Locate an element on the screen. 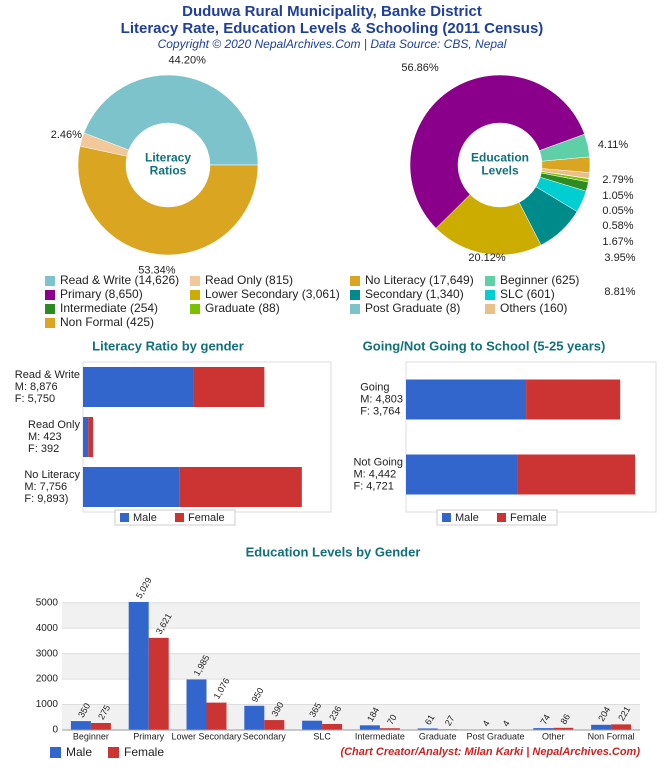 The height and width of the screenshot is (768, 664). slice-label: 44.20% is located at coordinates (188, 61).